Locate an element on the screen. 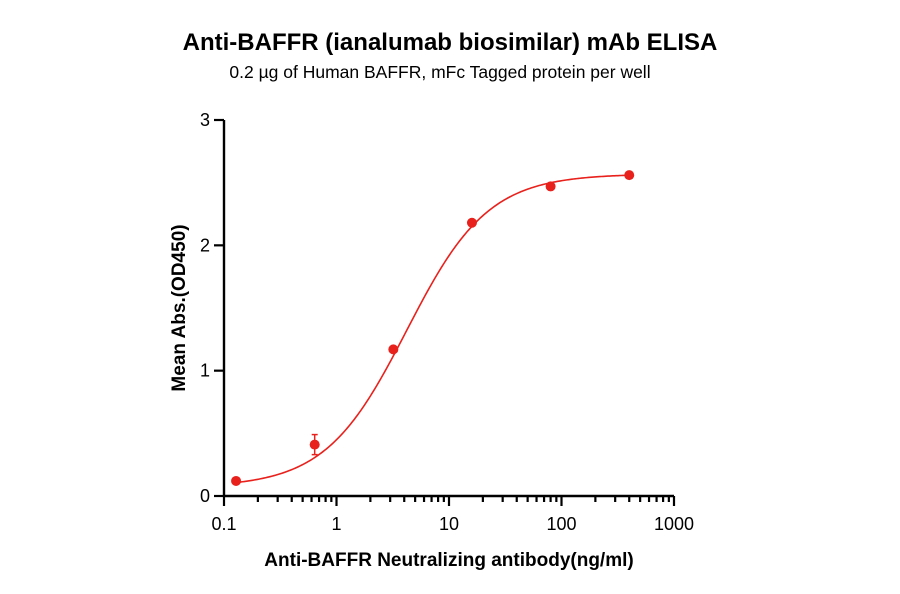 This screenshot has width=900, height=594. x-tick-label: 1000 is located at coordinates (674, 524).